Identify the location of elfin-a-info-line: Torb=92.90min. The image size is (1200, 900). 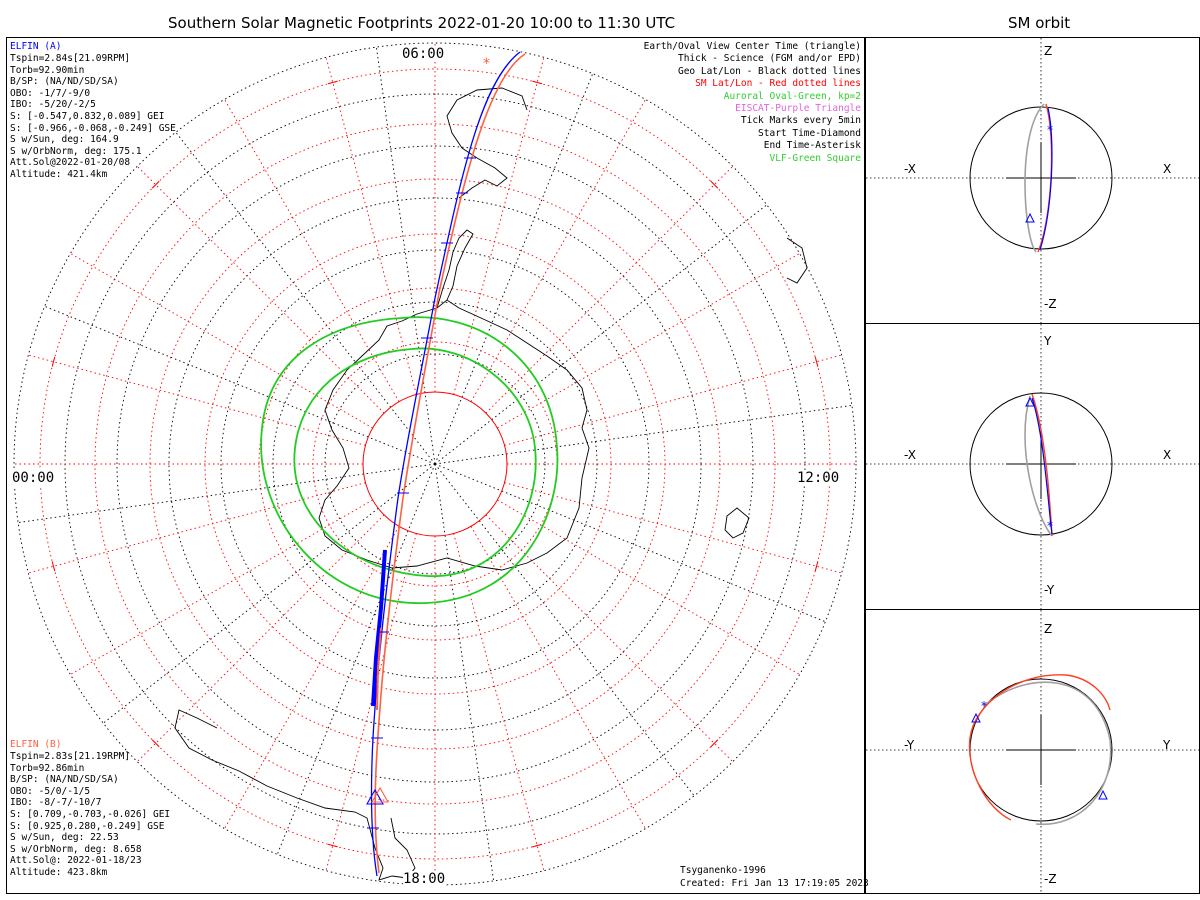
(47, 70).